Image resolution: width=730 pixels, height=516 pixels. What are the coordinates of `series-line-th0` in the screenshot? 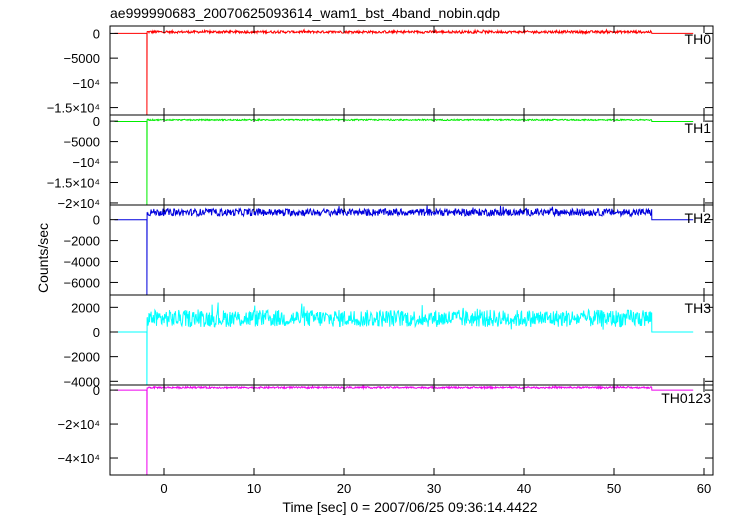 It's located at (404, 72).